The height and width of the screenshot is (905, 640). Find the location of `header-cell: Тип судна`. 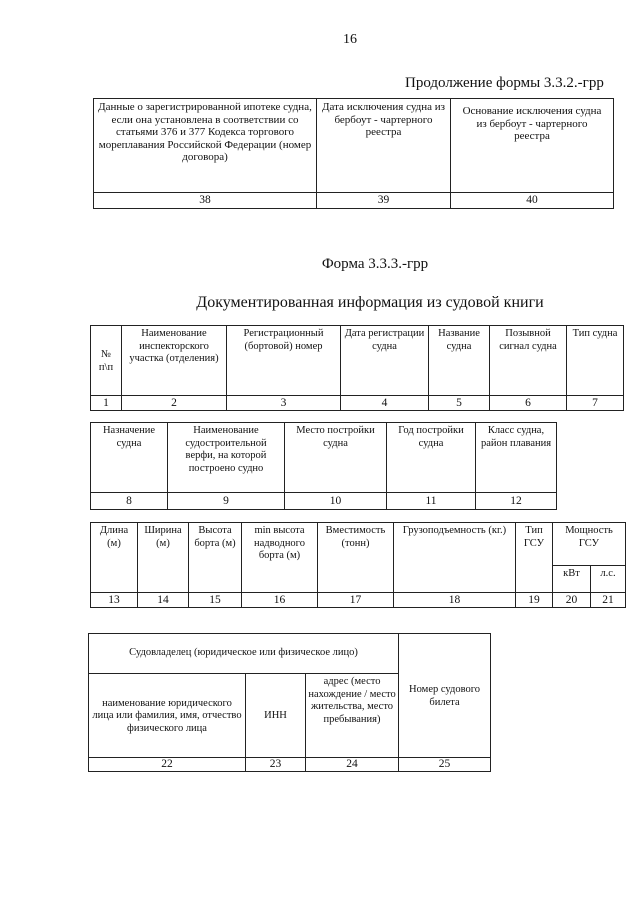

header-cell: Тип судна is located at coordinates (595, 360).